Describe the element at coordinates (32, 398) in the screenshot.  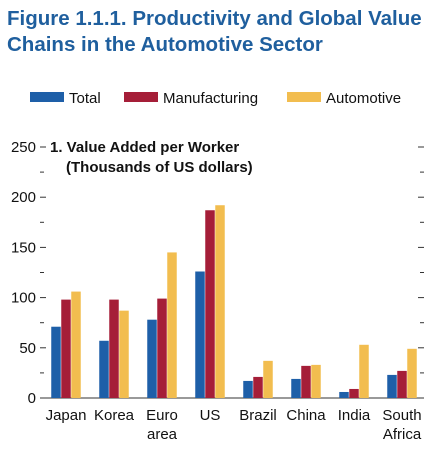
I see `y-tick-label: 0` at that location.